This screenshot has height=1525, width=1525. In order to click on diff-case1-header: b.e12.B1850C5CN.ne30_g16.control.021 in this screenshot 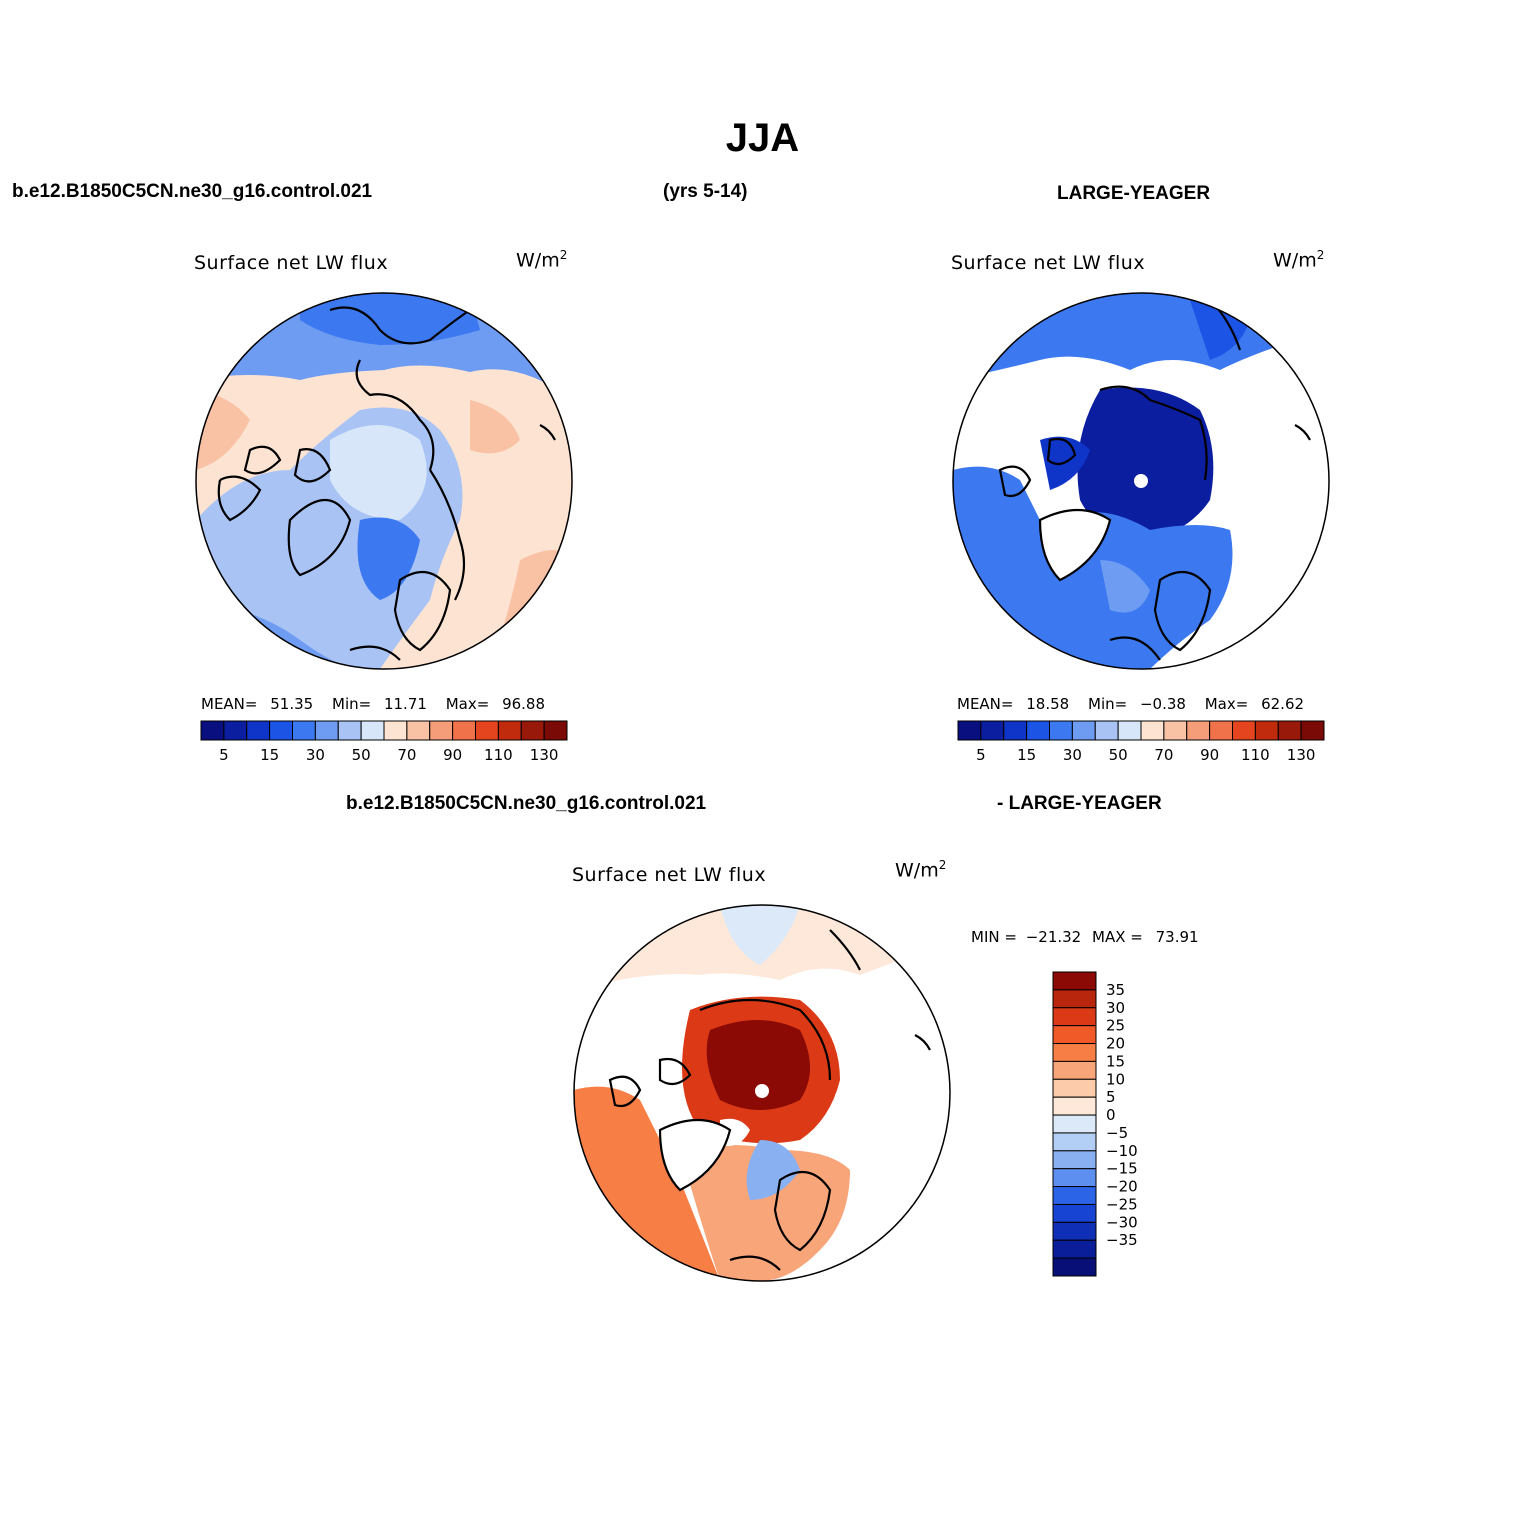, I will do `click(526, 803)`.